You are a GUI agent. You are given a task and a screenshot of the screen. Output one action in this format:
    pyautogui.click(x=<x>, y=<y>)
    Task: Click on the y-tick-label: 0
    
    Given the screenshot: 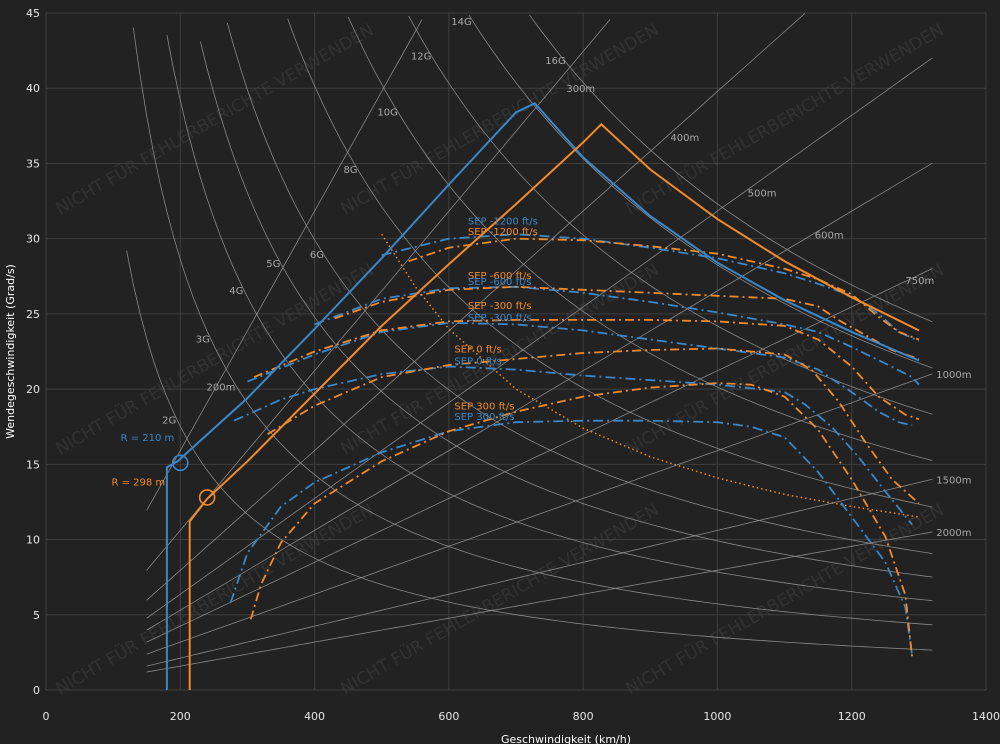 What is the action you would take?
    pyautogui.click(x=36, y=690)
    